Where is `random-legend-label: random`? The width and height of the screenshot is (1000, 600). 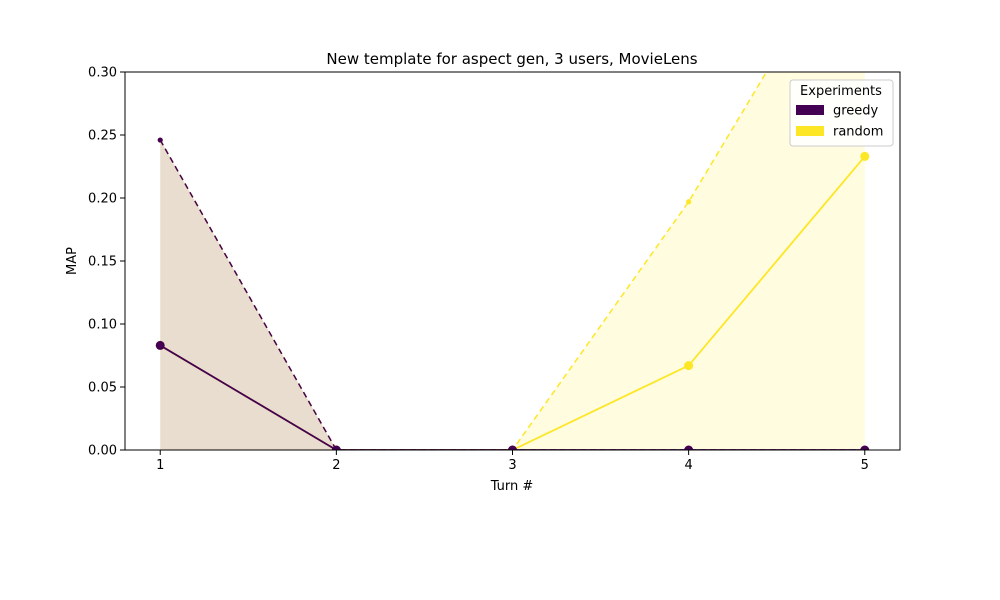 random-legend-label: random is located at coordinates (858, 132).